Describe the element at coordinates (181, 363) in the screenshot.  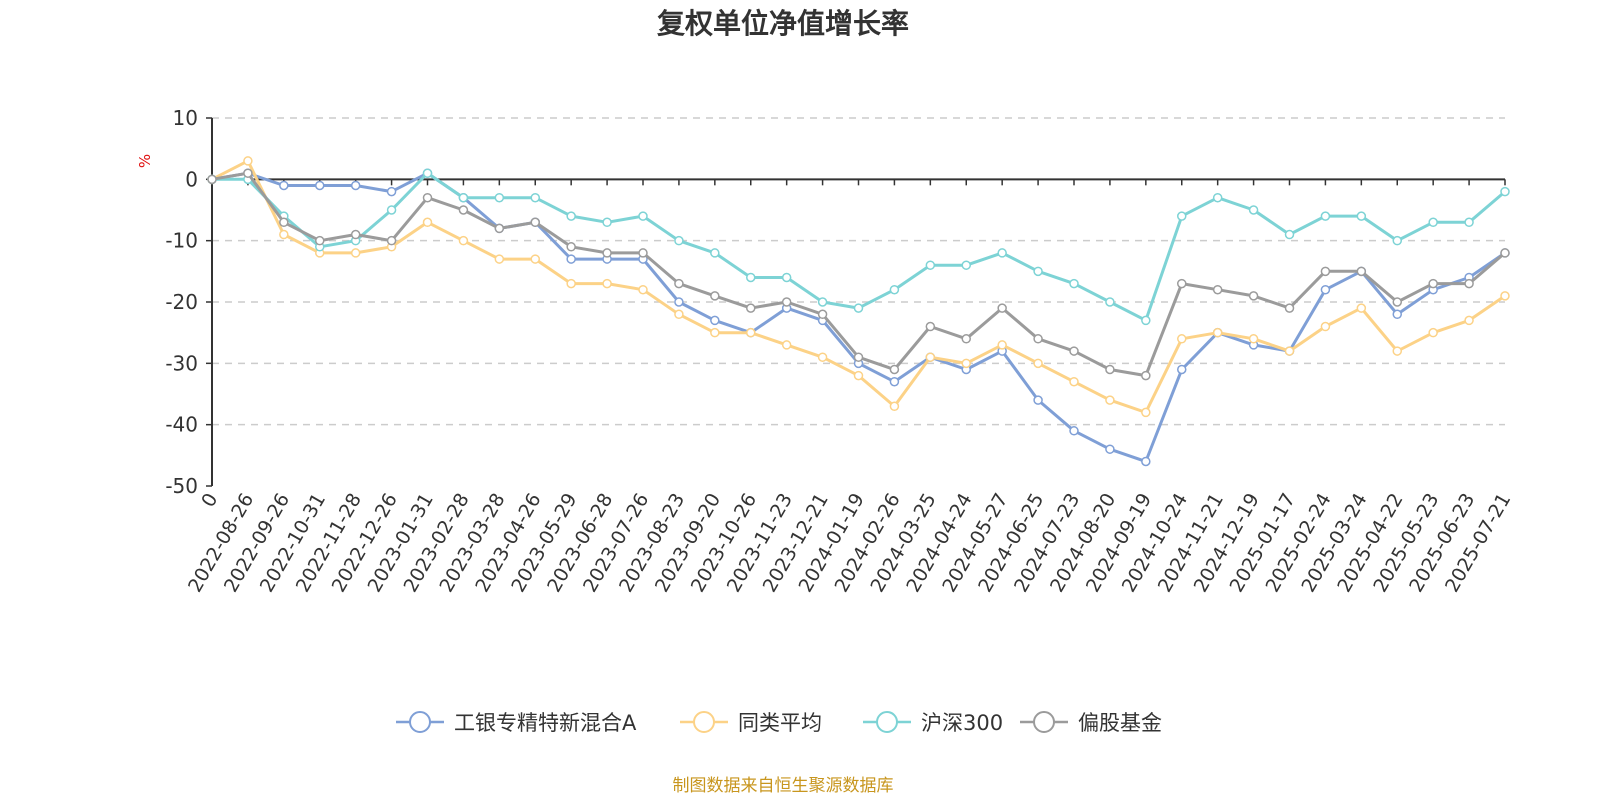
I see `y-tick-label: -30` at that location.